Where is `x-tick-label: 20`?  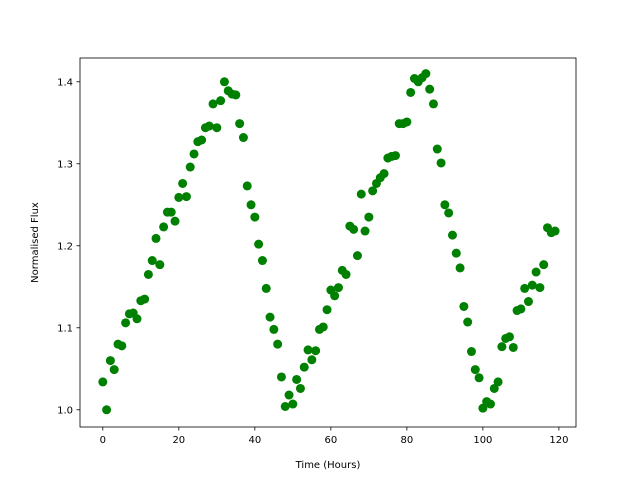
x-tick-label: 20 is located at coordinates (178, 440).